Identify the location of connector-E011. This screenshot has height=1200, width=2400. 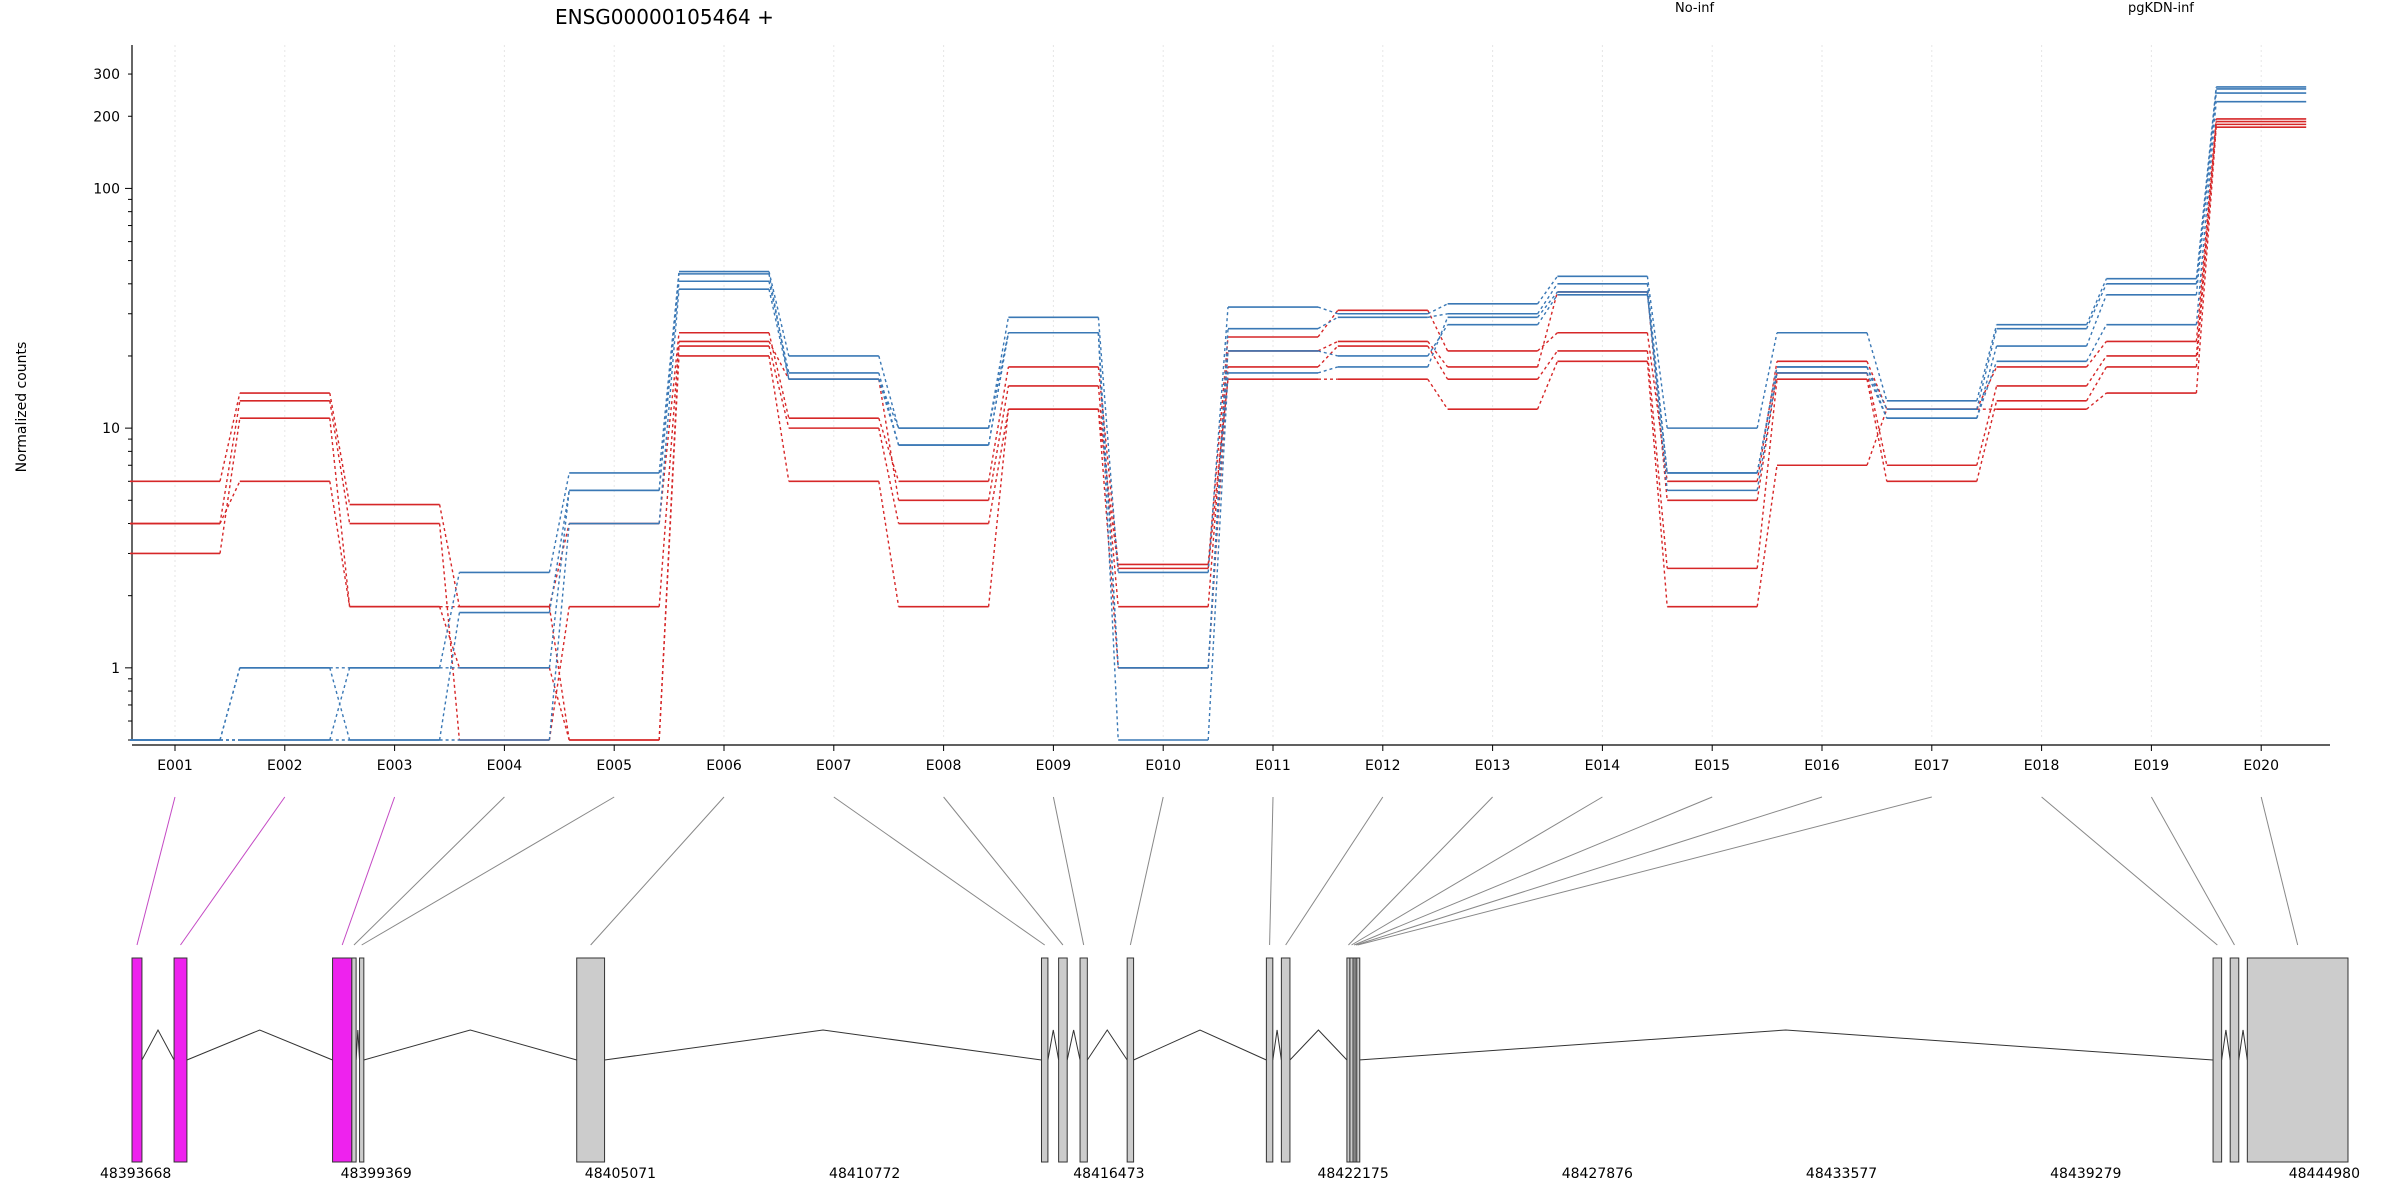
(1271, 871).